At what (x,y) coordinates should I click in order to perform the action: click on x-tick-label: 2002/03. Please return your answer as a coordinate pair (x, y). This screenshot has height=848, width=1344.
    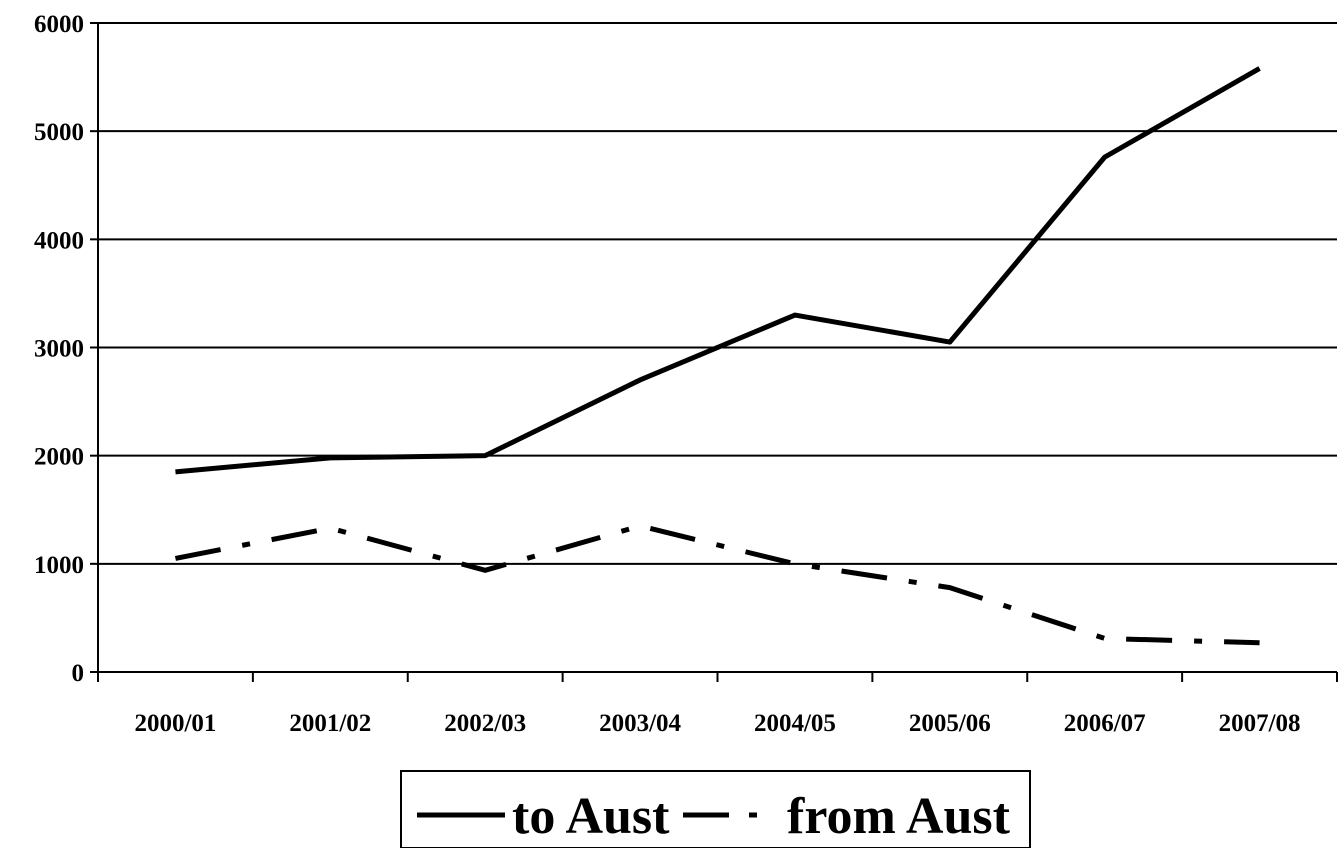
    Looking at the image, I should click on (485, 723).